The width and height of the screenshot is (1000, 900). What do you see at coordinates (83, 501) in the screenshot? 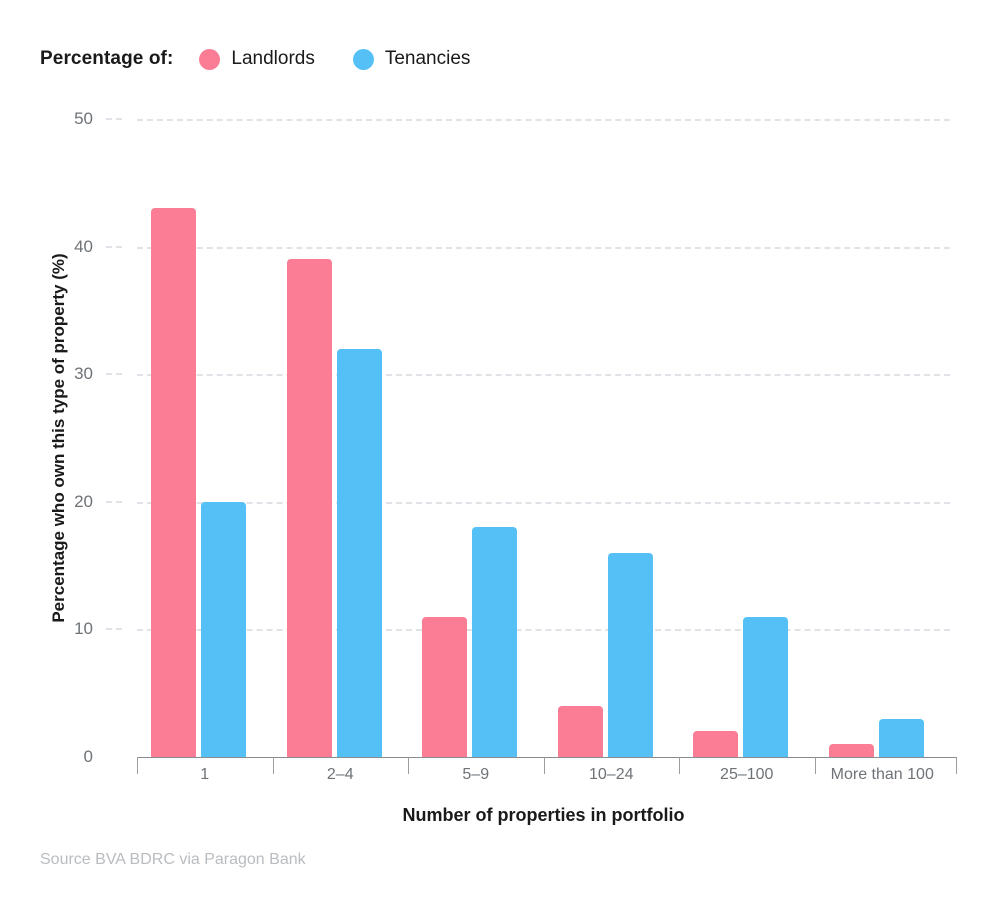
I see `y-axis-tick-label: 20` at bounding box center [83, 501].